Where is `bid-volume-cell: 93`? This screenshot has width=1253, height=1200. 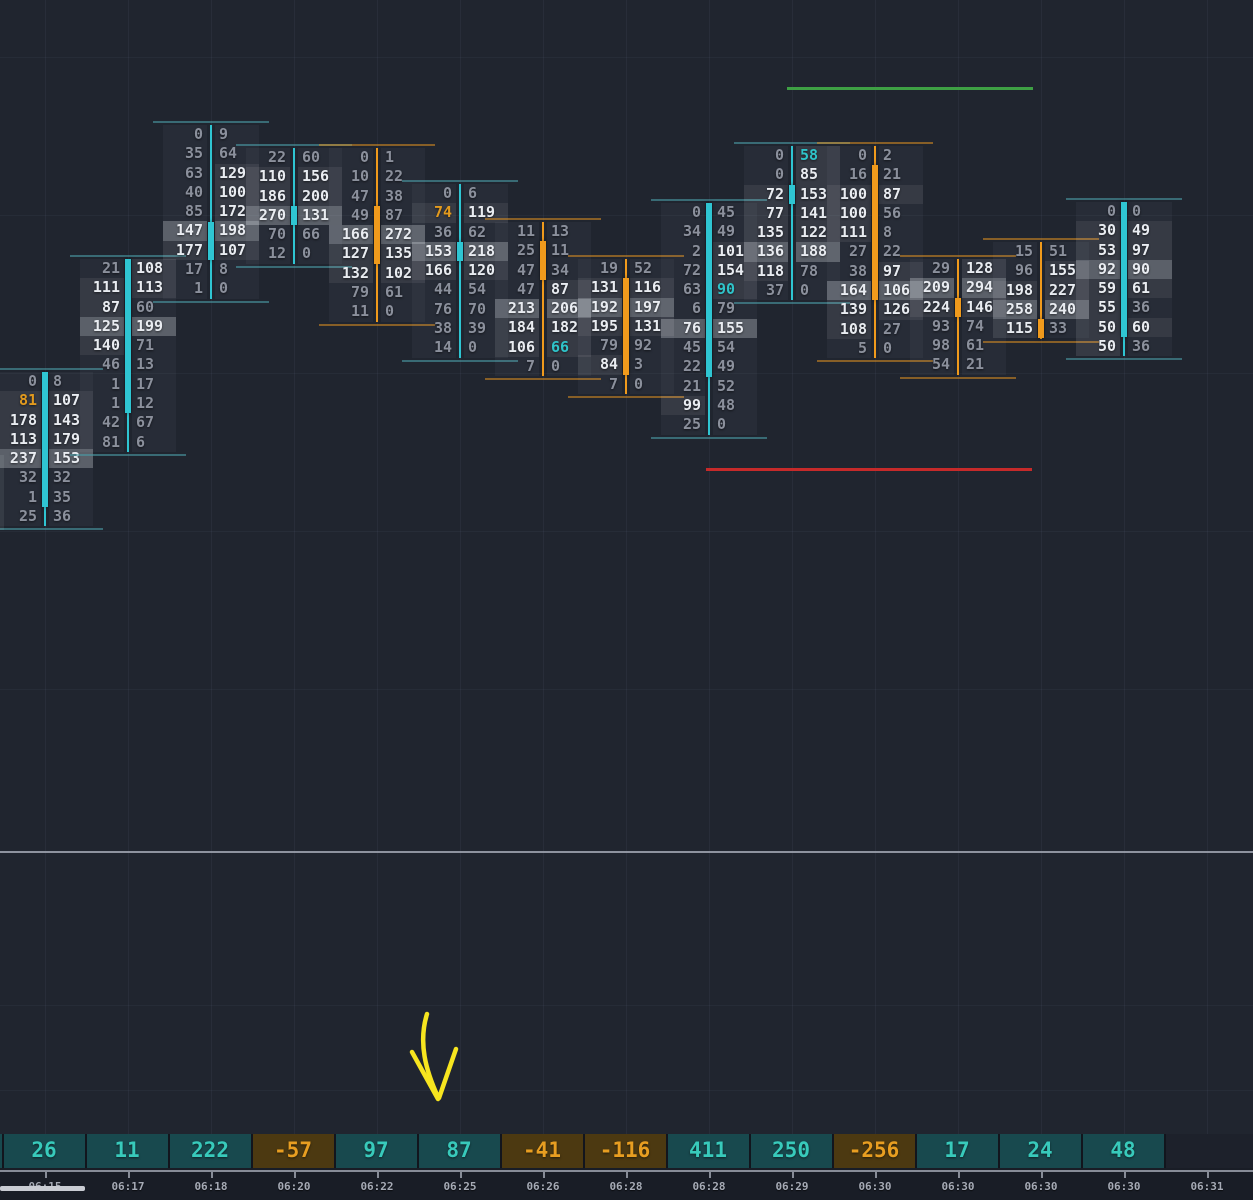
bid-volume-cell: 93 is located at coordinates (932, 326).